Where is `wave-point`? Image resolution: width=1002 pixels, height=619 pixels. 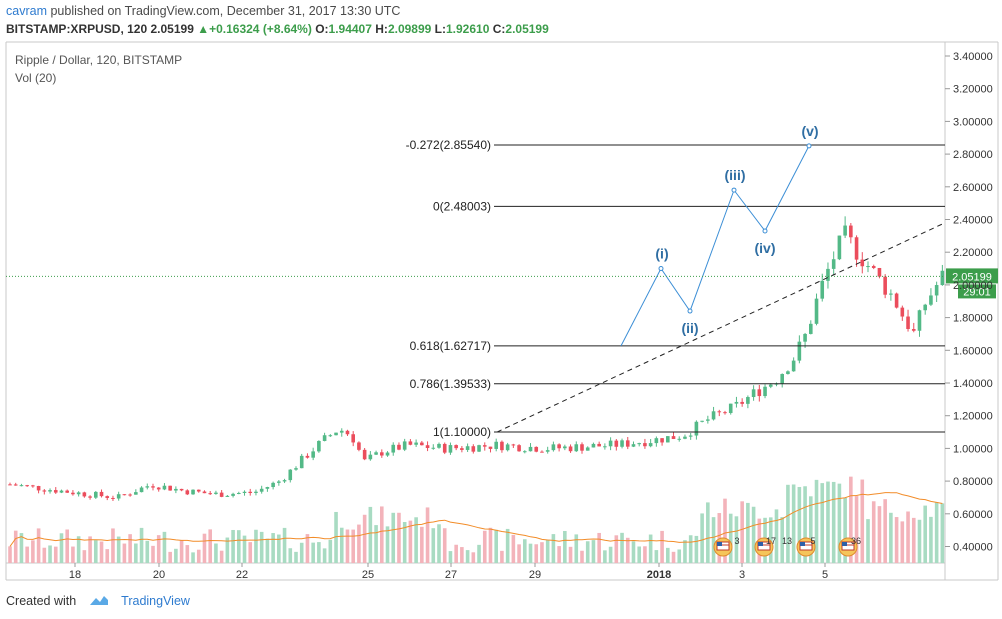 wave-point is located at coordinates (690, 311).